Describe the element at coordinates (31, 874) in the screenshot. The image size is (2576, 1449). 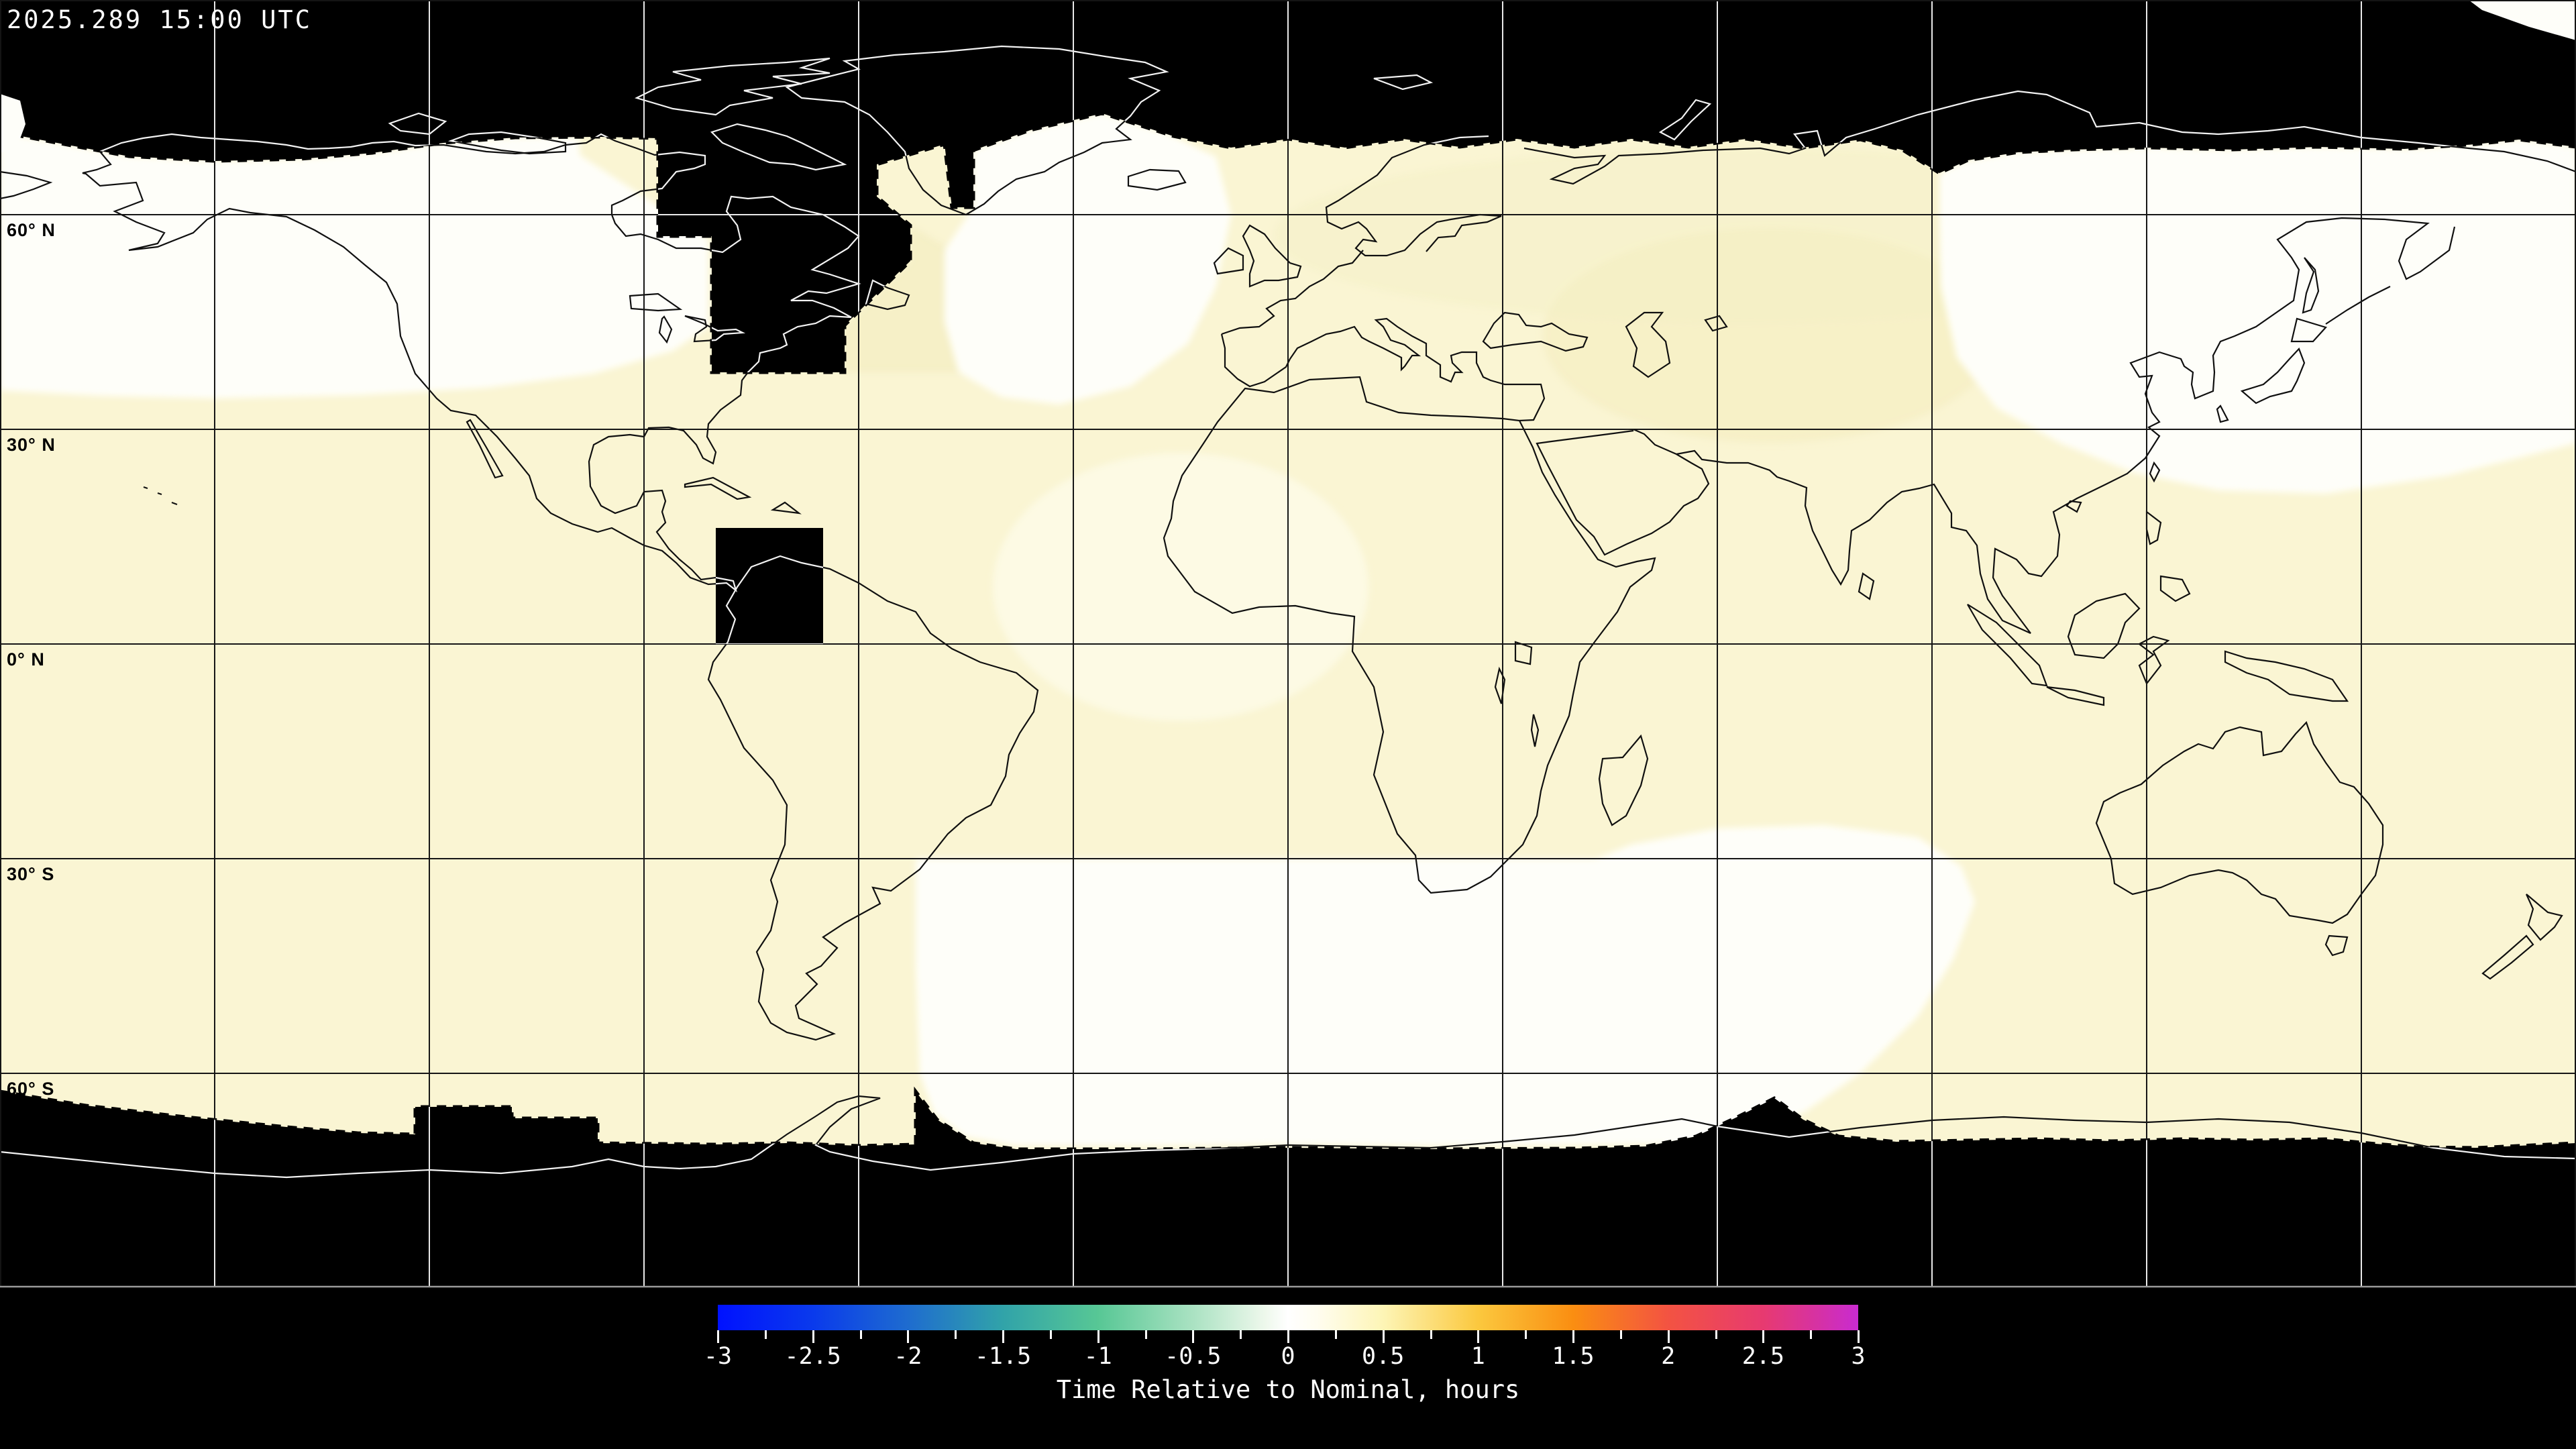
I see `lat-label-30s: 30° S` at that location.